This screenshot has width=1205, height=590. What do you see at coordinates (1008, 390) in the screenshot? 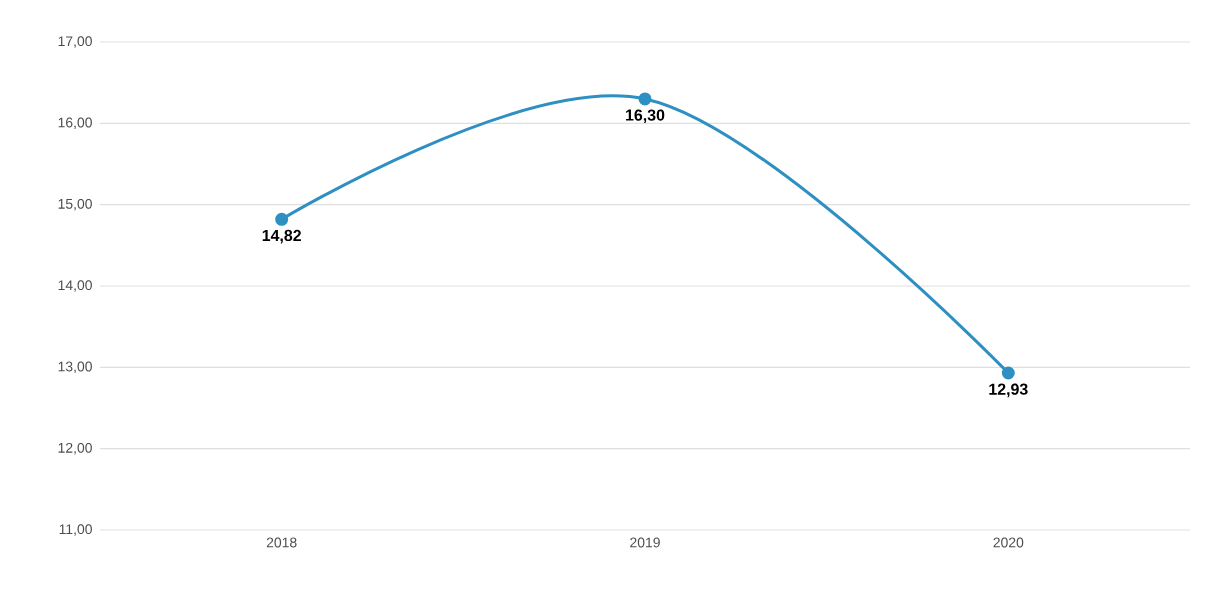
I see `data-label: 12,93` at bounding box center [1008, 390].